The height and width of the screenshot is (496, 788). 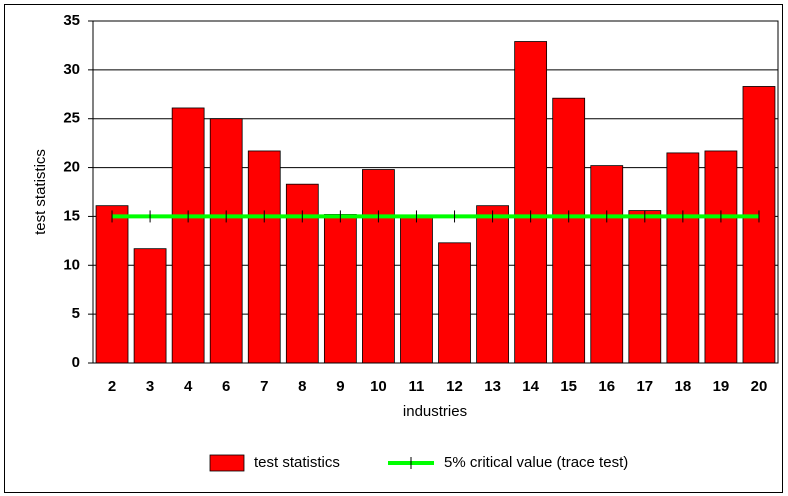 What do you see at coordinates (454, 386) in the screenshot?
I see `x-tick-label: 12` at bounding box center [454, 386].